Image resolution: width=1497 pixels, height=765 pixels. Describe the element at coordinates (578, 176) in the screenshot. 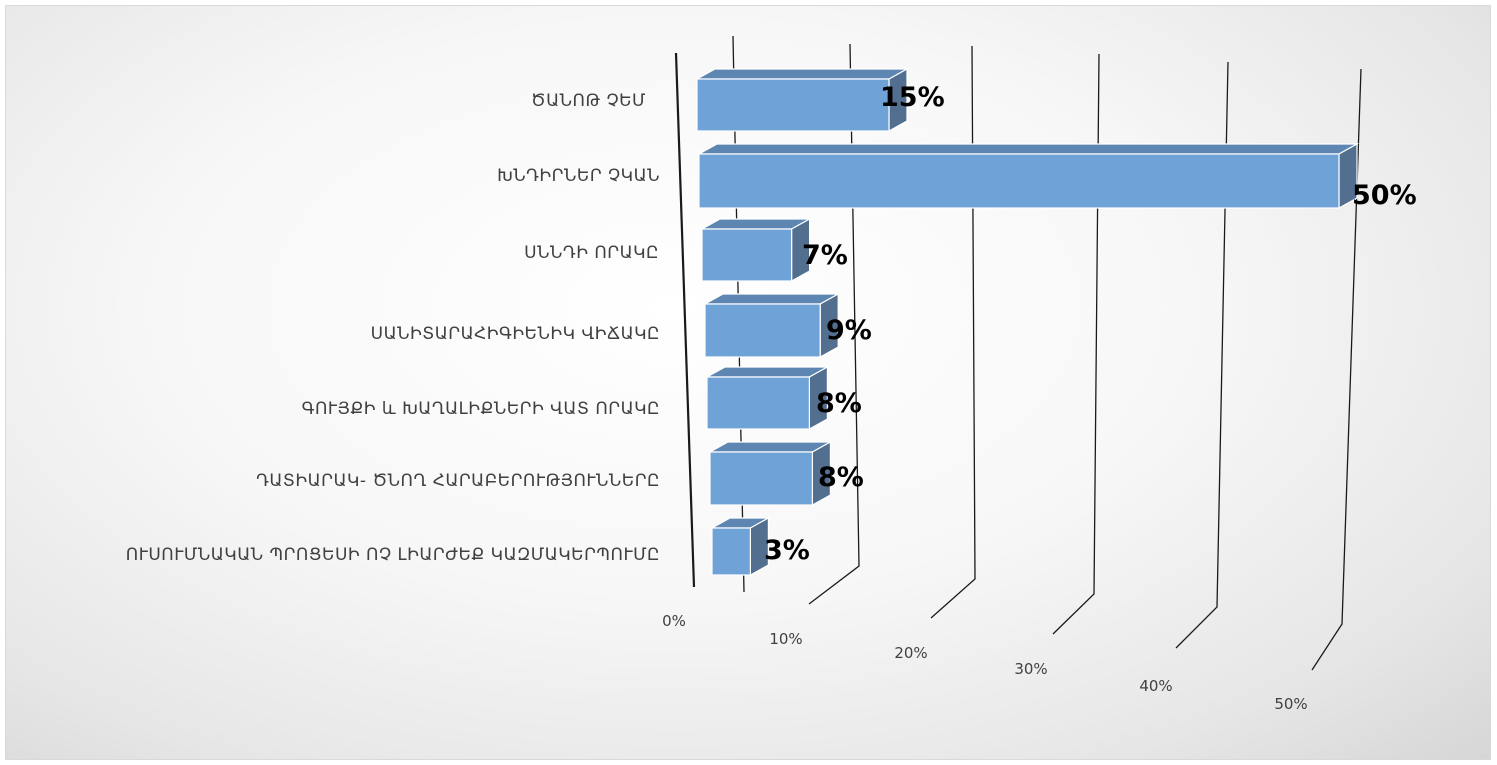

I see `category-label: ԽՆԴԻՐՆԵՐ ՉԿԱՆ` at that location.